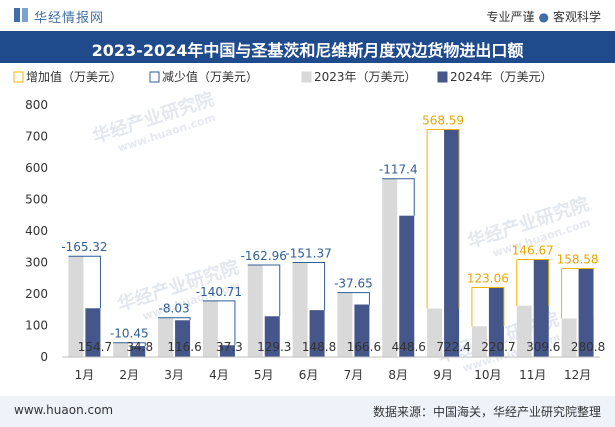 Image resolution: width=615 pixels, height=427 pixels. I want to click on logo-icon, so click(21, 15).